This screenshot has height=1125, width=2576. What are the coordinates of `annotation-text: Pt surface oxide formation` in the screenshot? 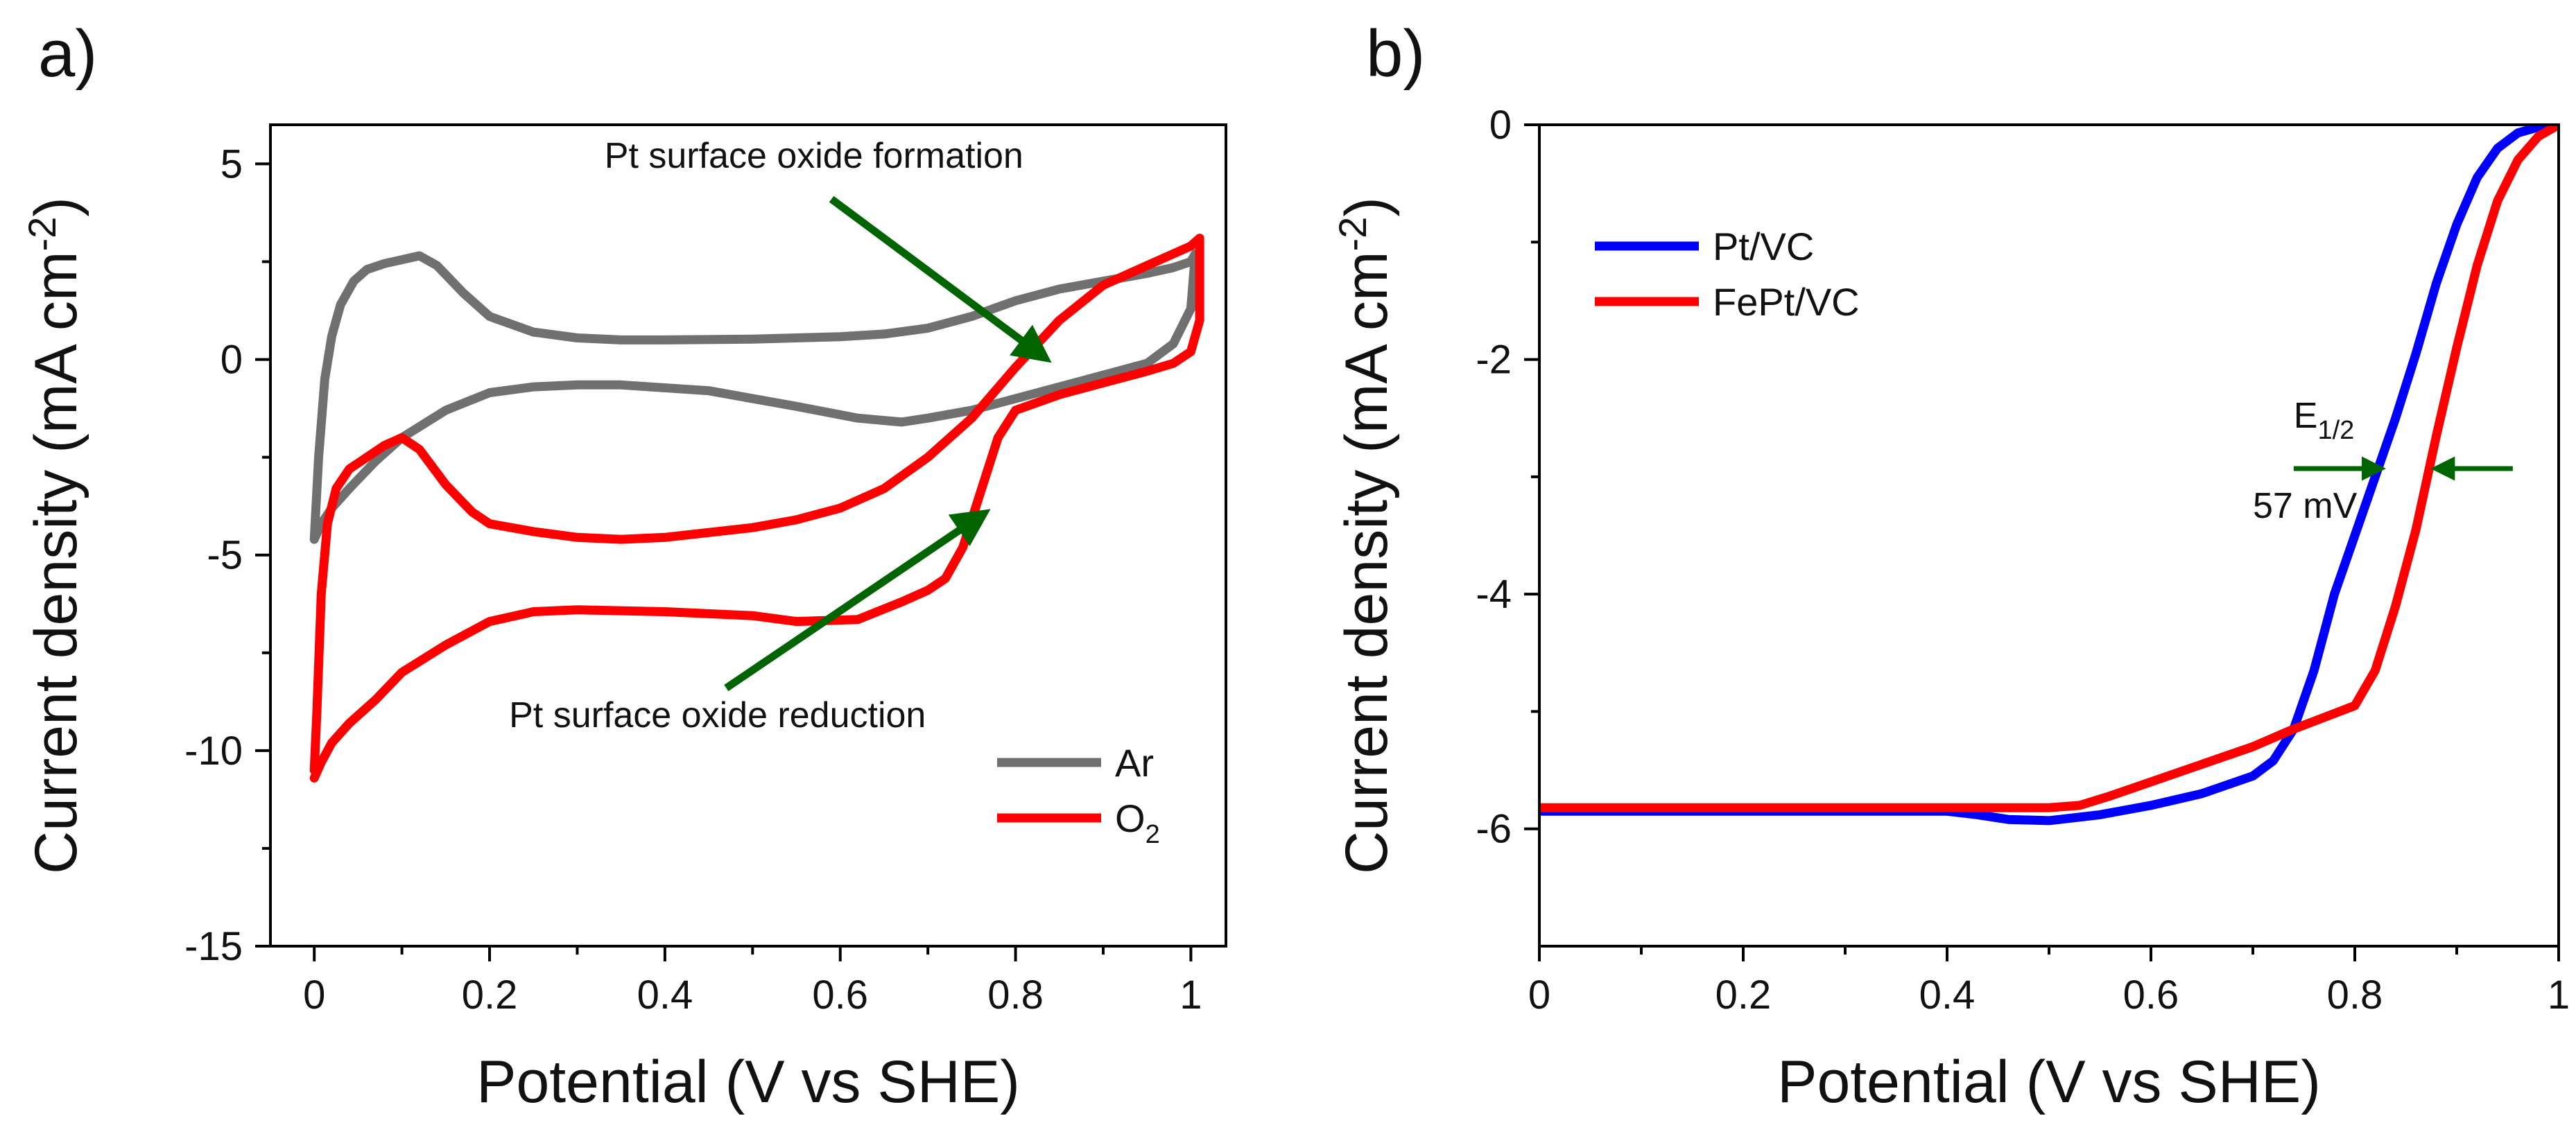 It's located at (814, 156).